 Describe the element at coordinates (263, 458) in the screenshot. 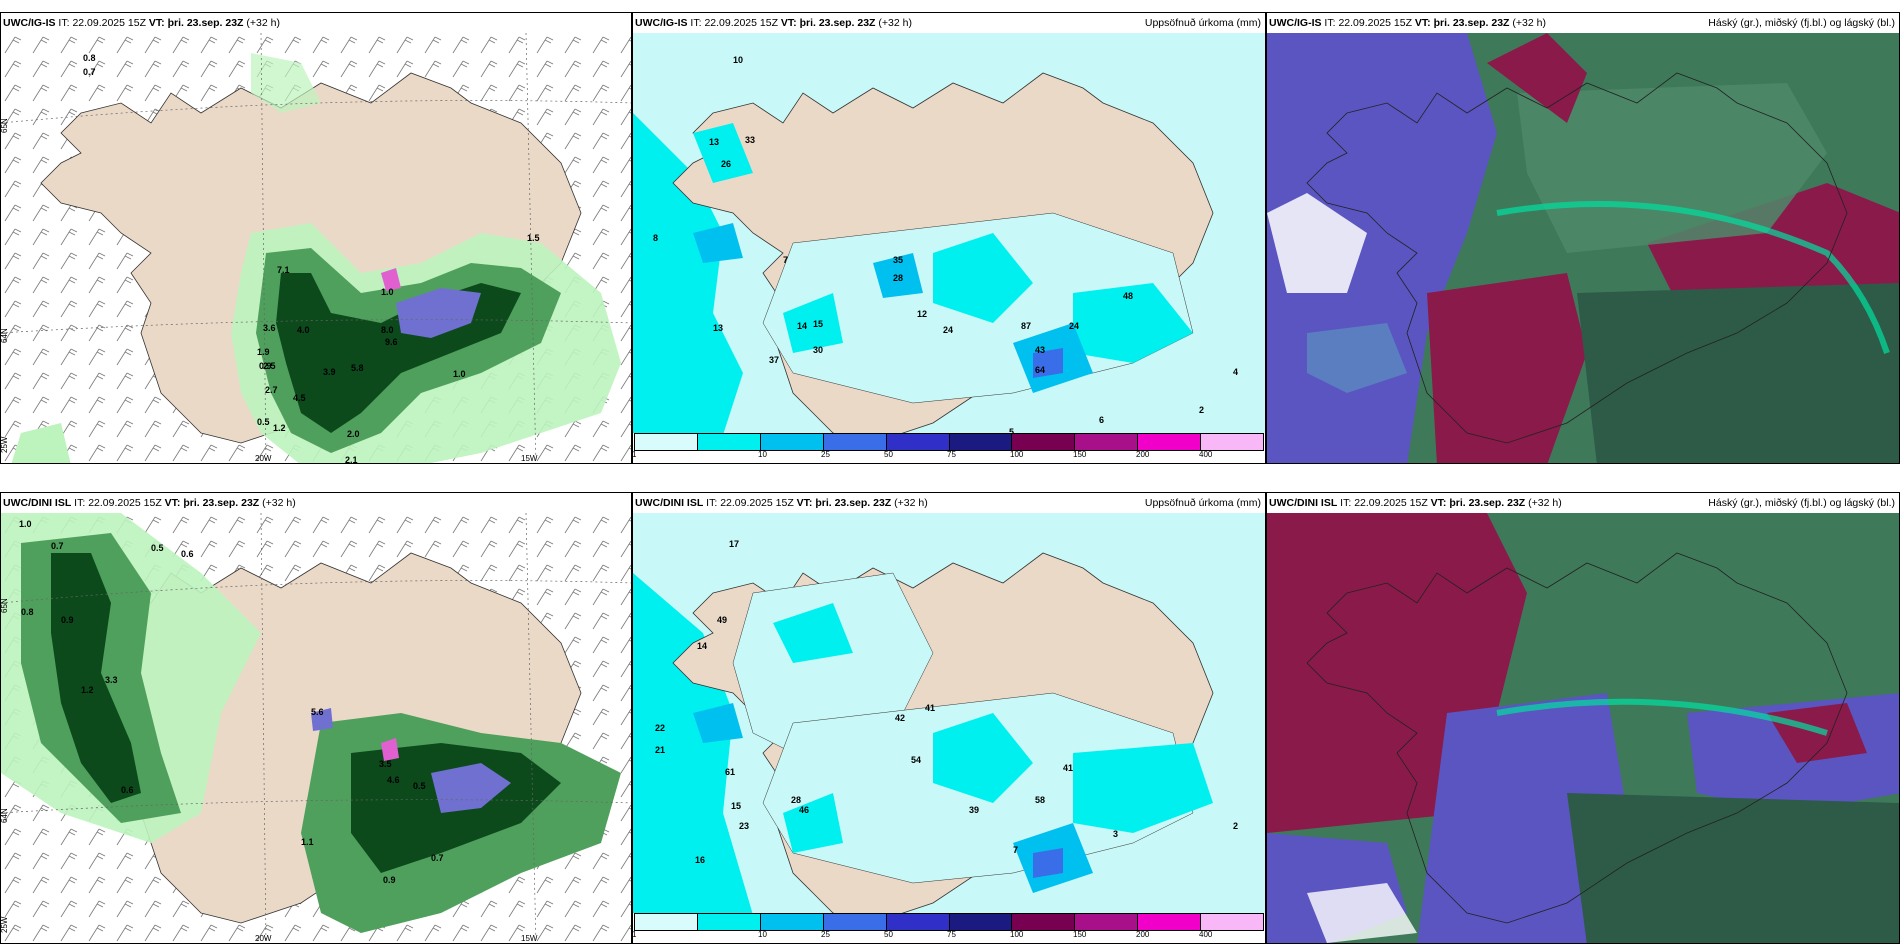

I see `lon-label-20: 20W` at that location.